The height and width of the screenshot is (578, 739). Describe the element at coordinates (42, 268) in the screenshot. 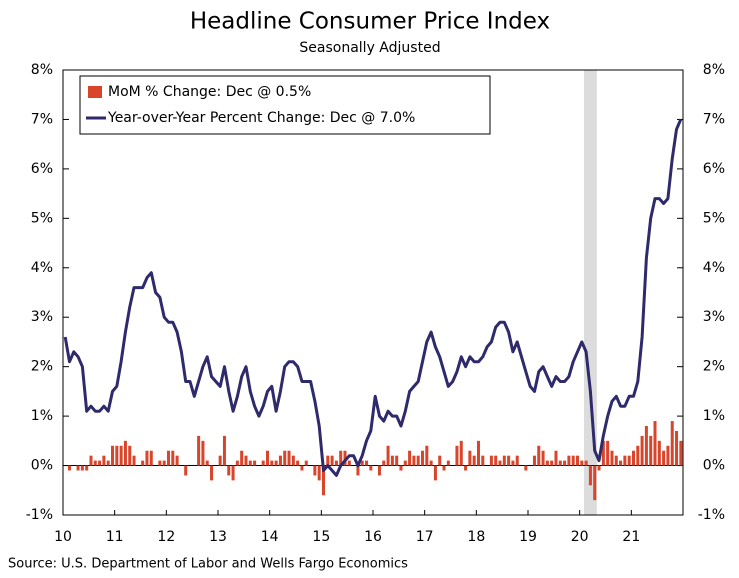

I see `y-tick-label: 4%` at that location.